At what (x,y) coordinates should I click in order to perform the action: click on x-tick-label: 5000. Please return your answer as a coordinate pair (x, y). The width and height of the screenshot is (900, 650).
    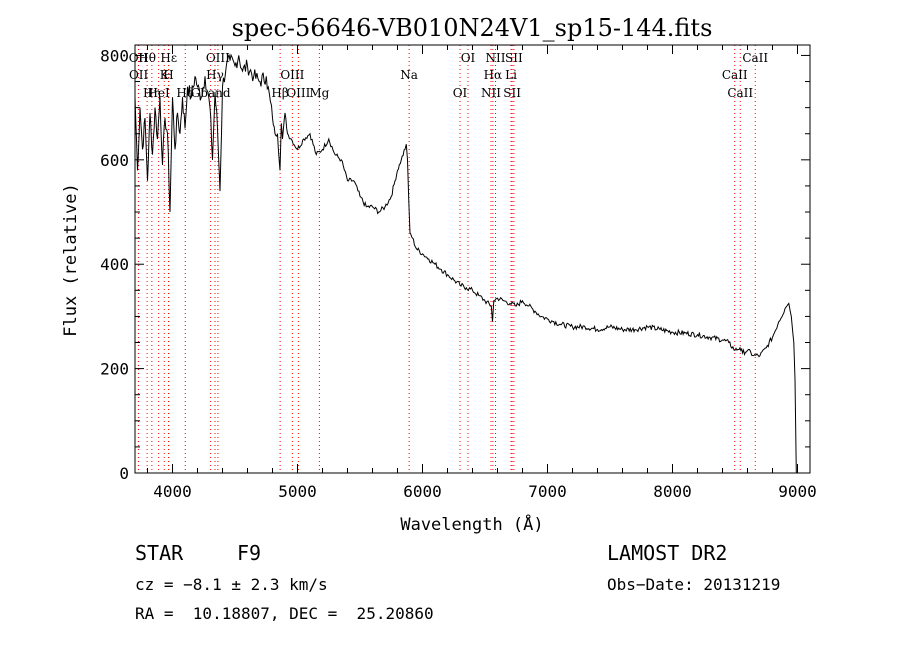
    Looking at the image, I should click on (297, 491).